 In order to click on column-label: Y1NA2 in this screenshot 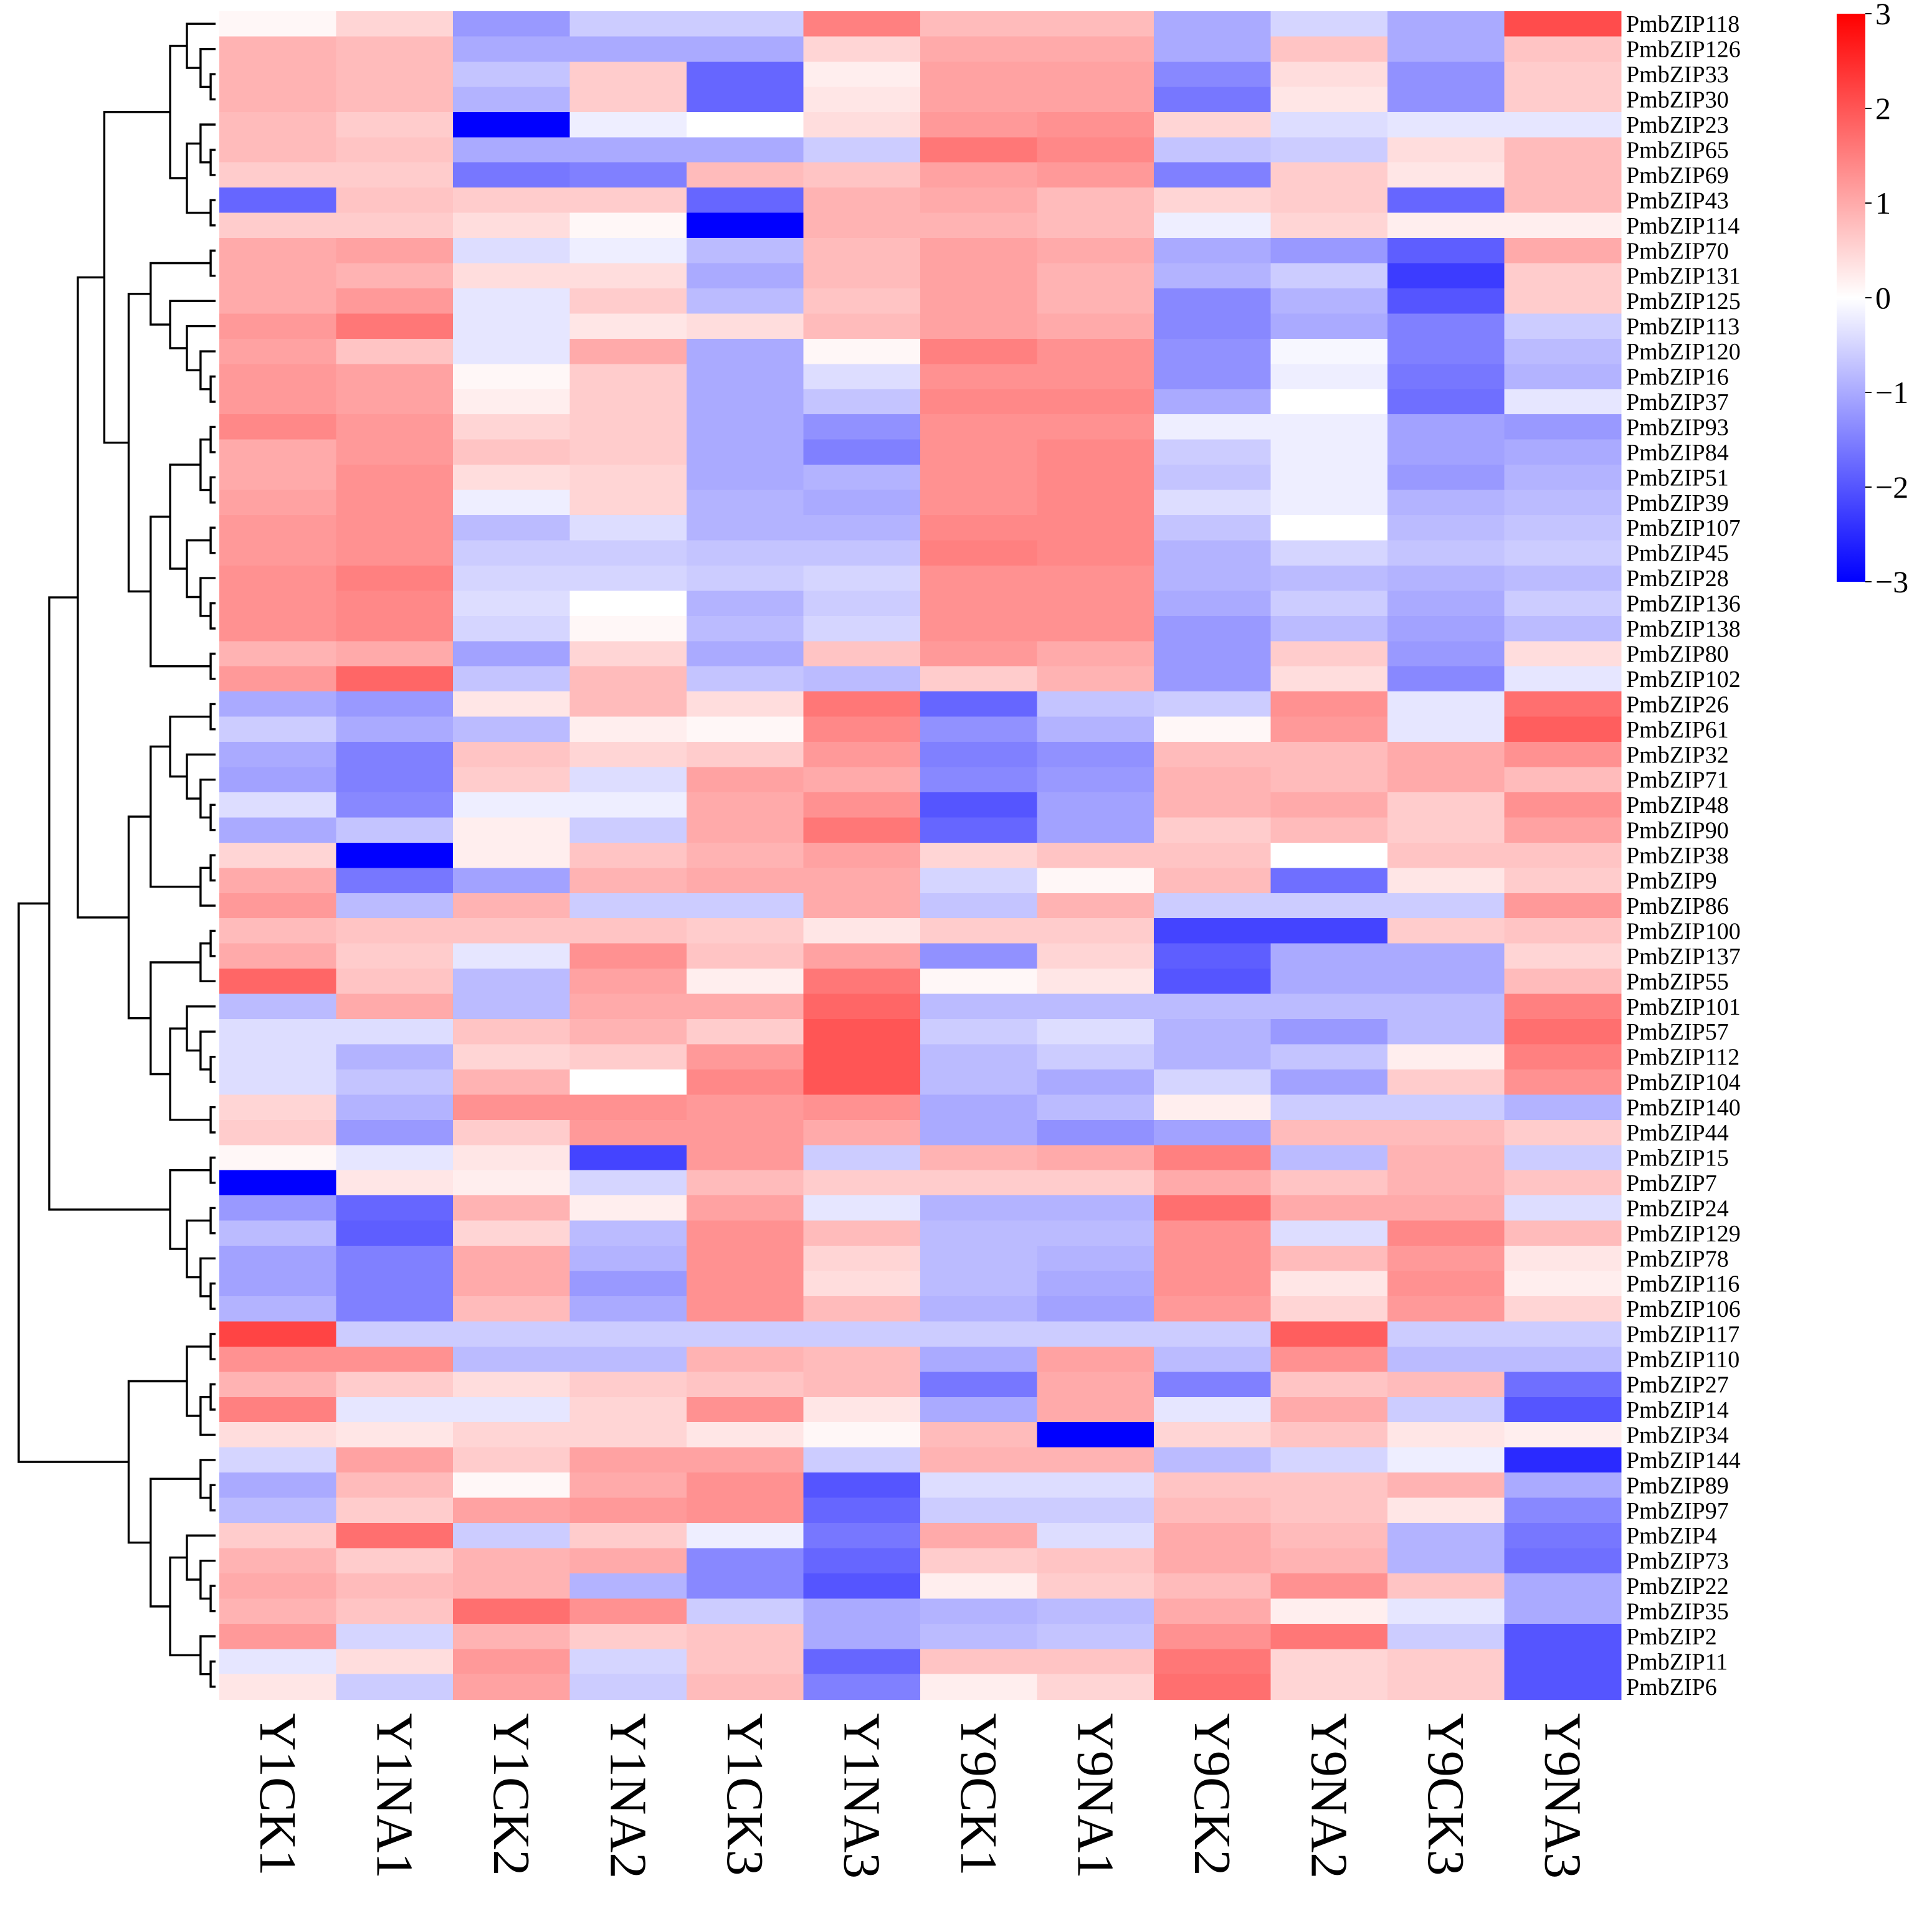, I will do `click(628, 1796)`.